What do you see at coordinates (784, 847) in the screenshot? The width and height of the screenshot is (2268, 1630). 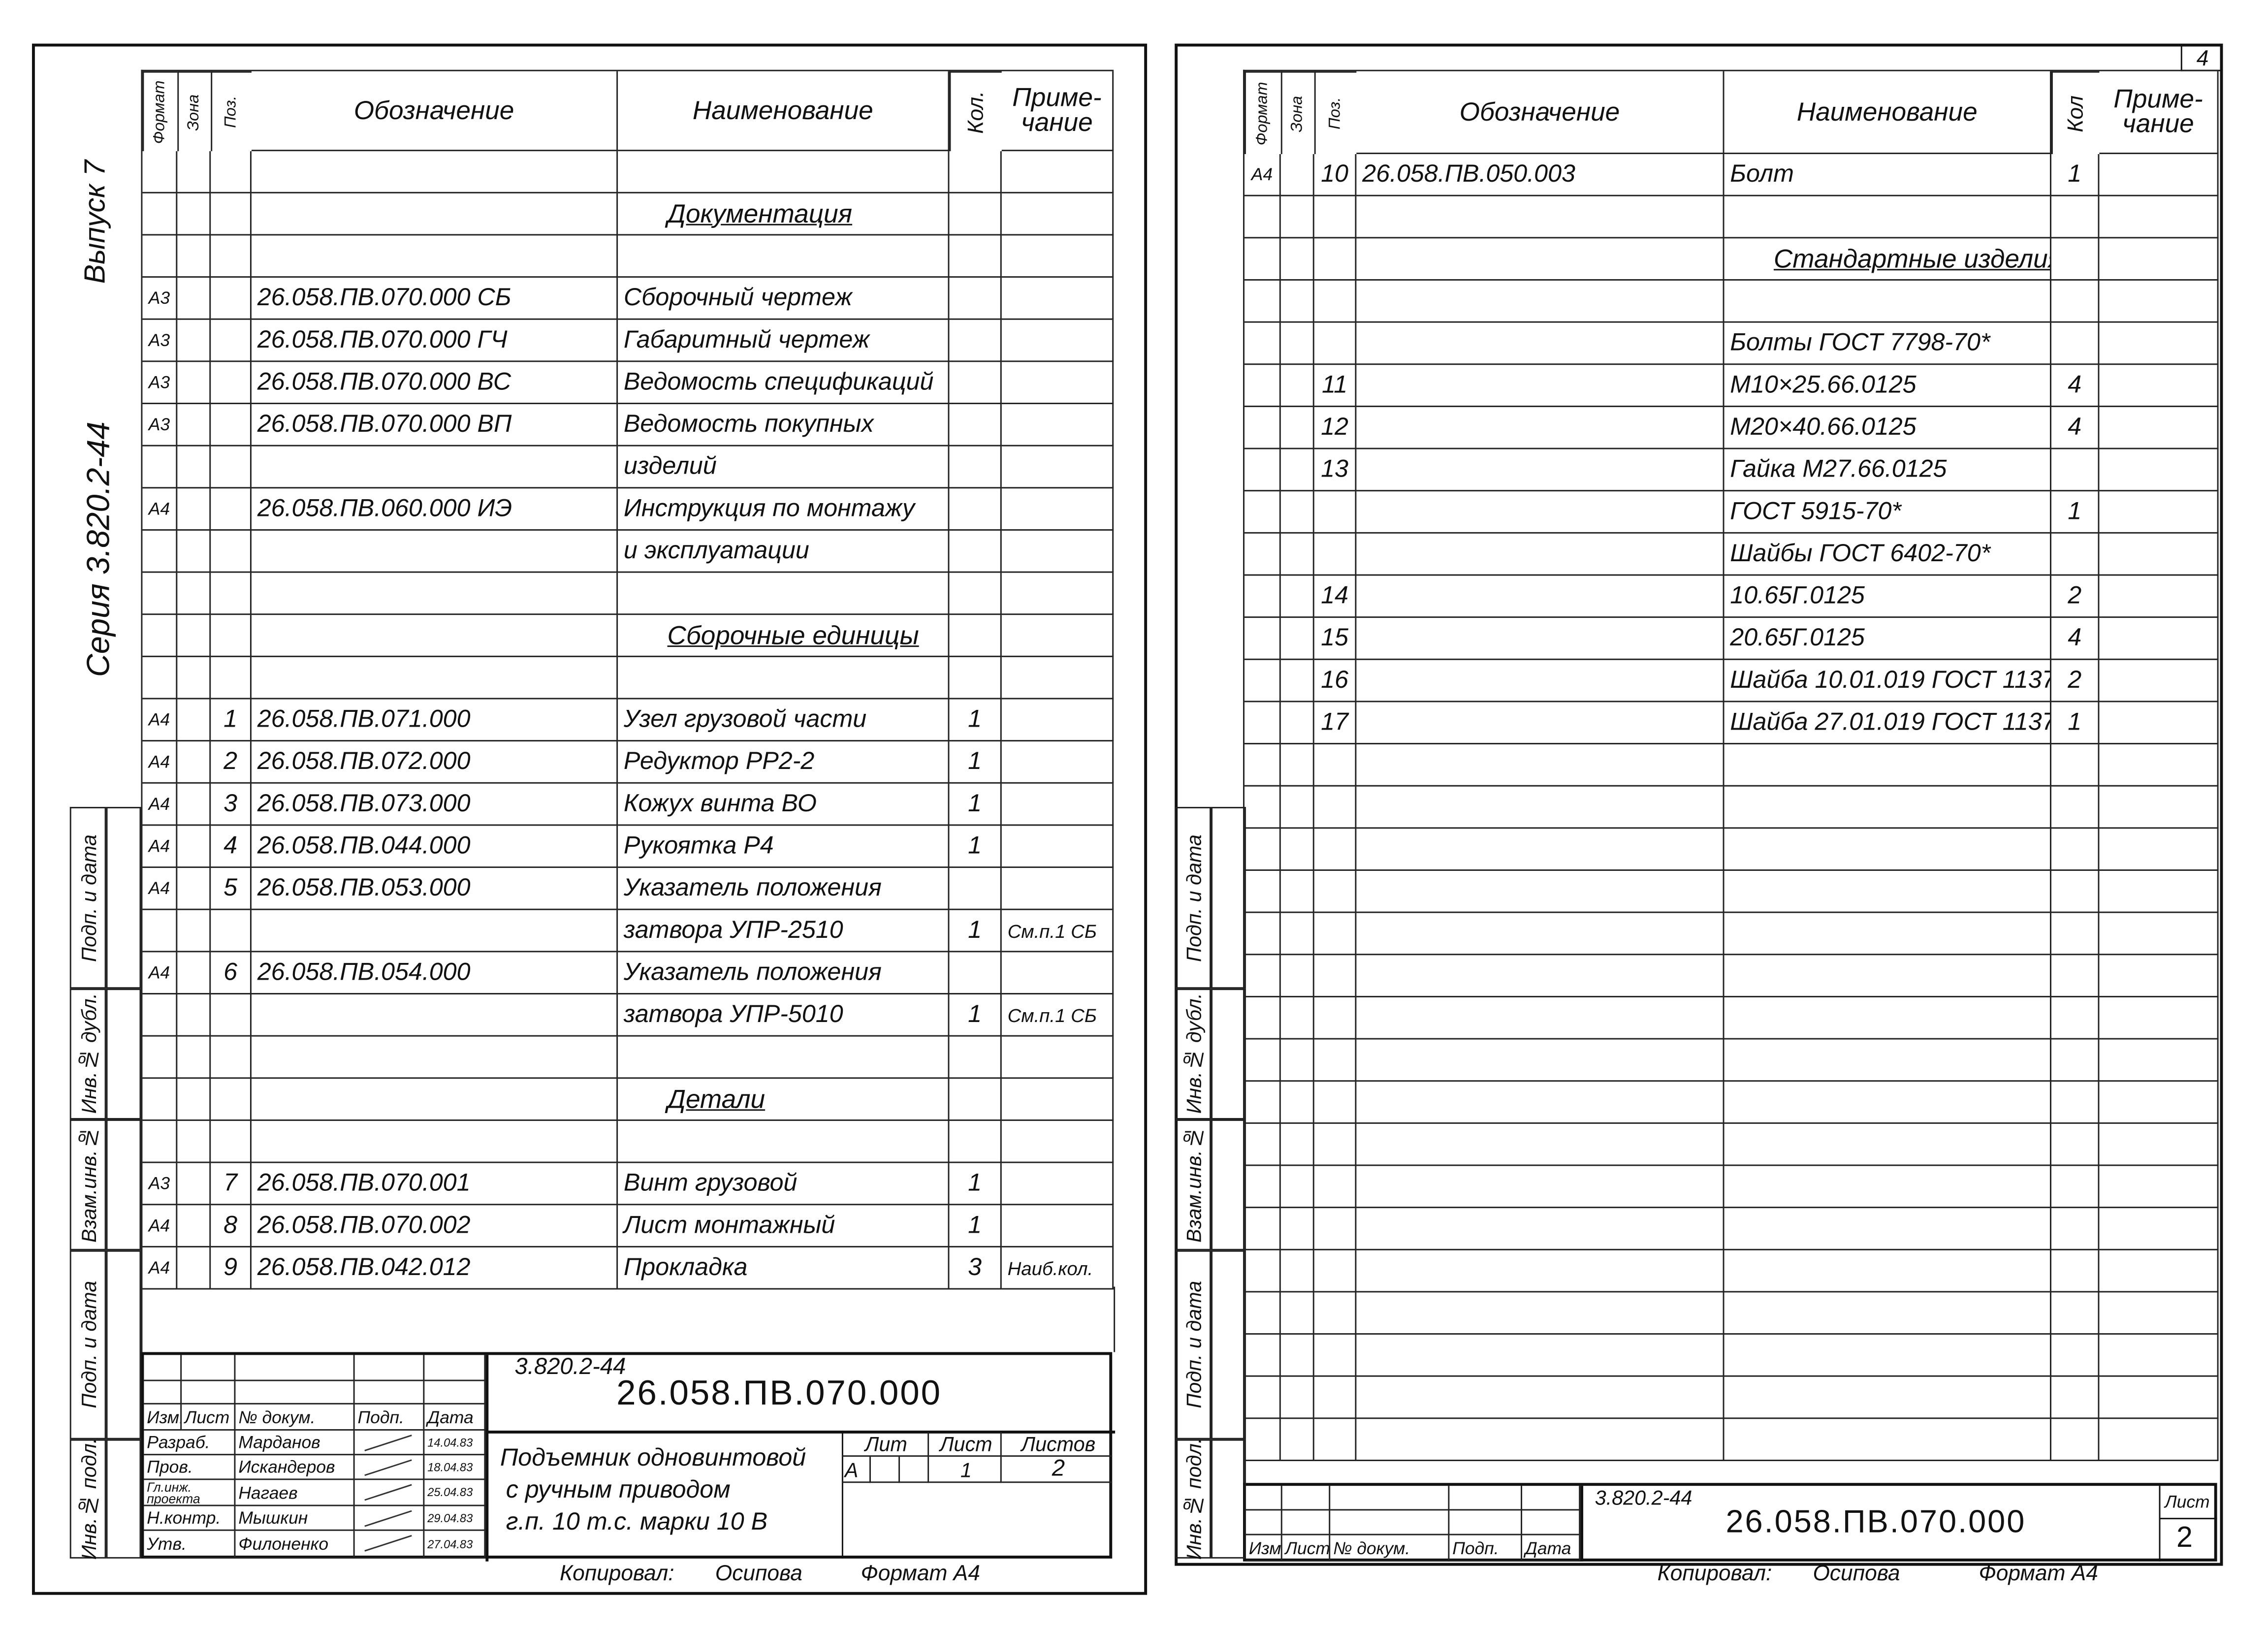 I see `cell-name: Рукоятка Р4` at bounding box center [784, 847].